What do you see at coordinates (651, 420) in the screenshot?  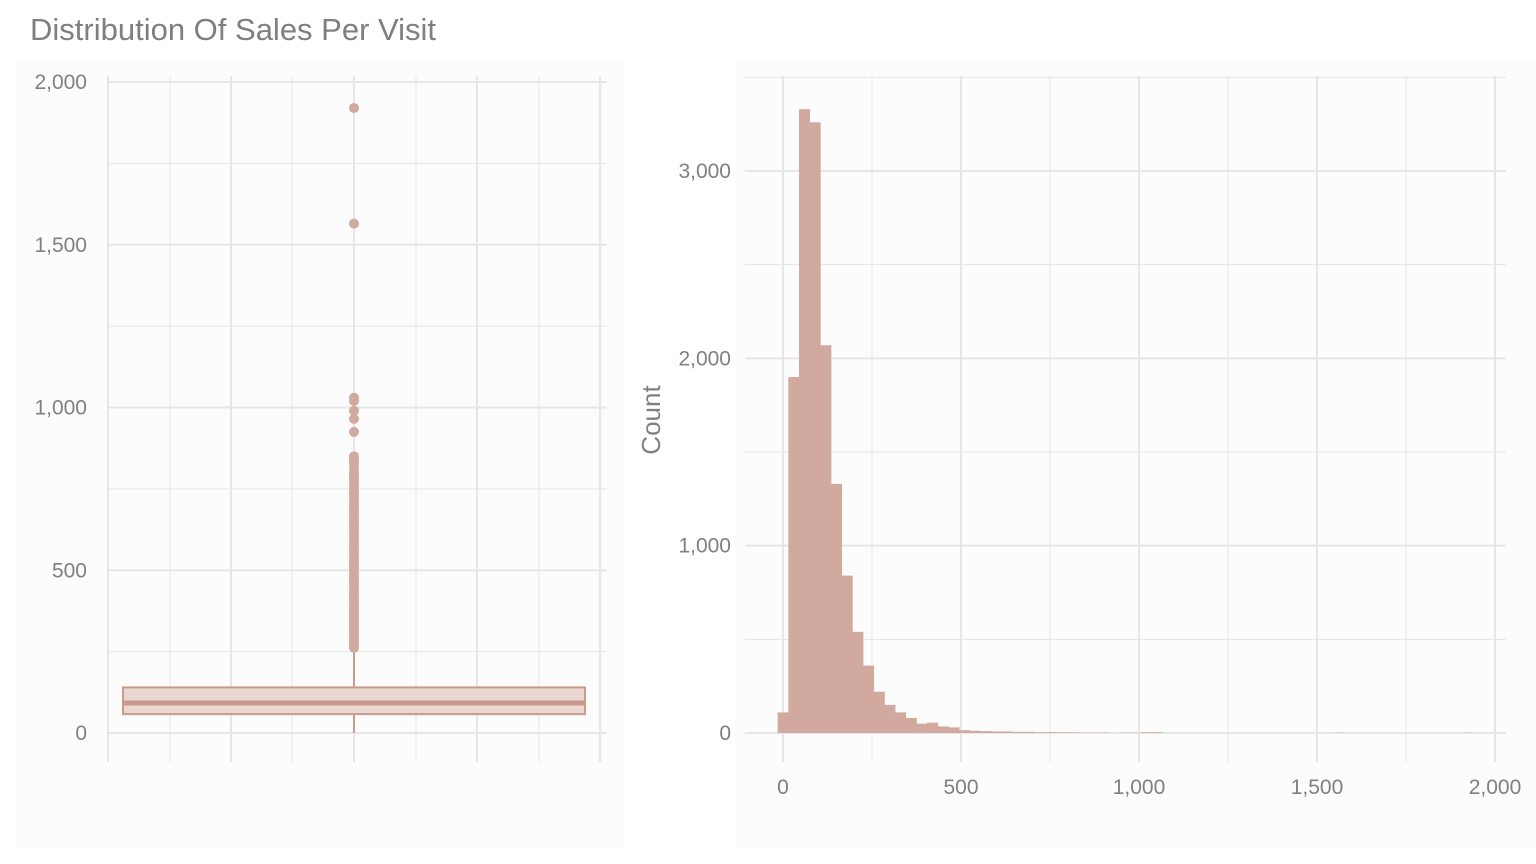 I see `histogram-y-axis-label: Count` at bounding box center [651, 420].